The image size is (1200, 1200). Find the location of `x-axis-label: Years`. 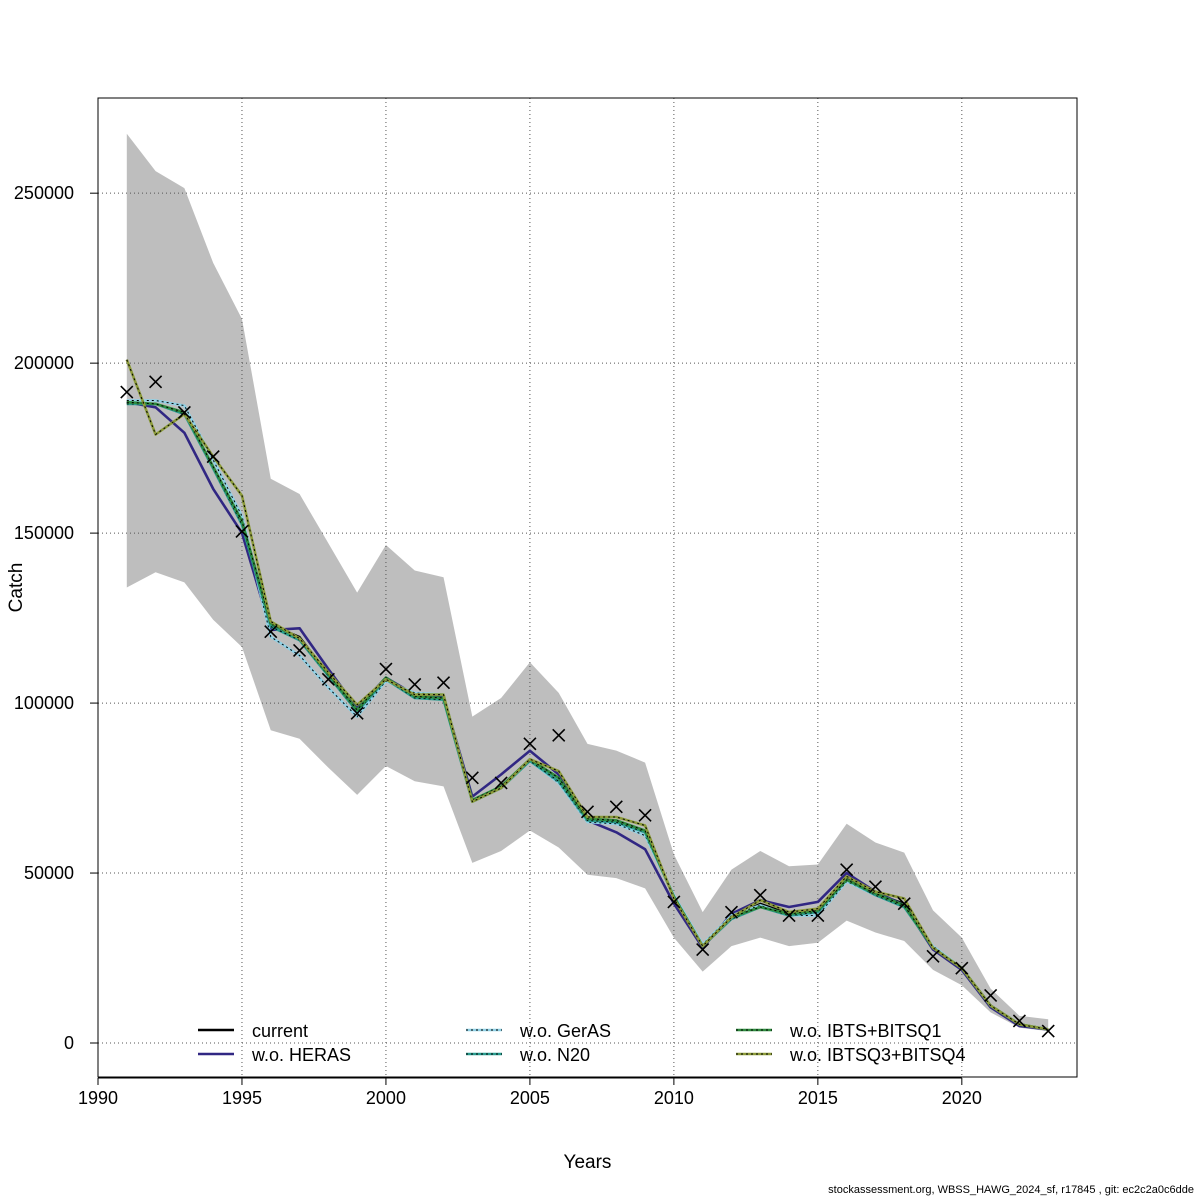

x-axis-label: Years is located at coordinates (588, 1162).